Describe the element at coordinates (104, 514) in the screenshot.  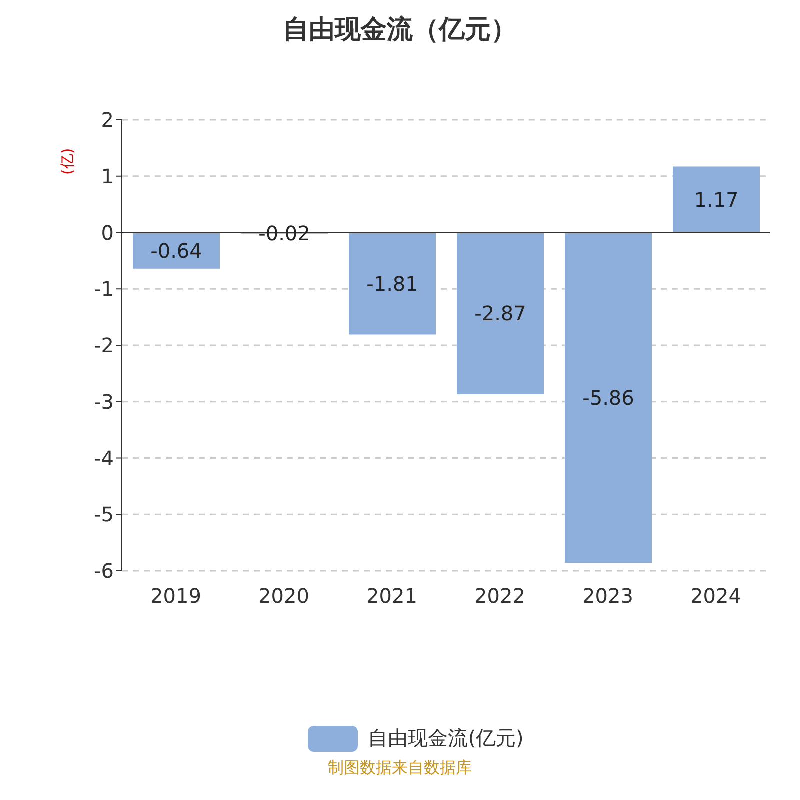
I see `y-tick-label: -5` at that location.